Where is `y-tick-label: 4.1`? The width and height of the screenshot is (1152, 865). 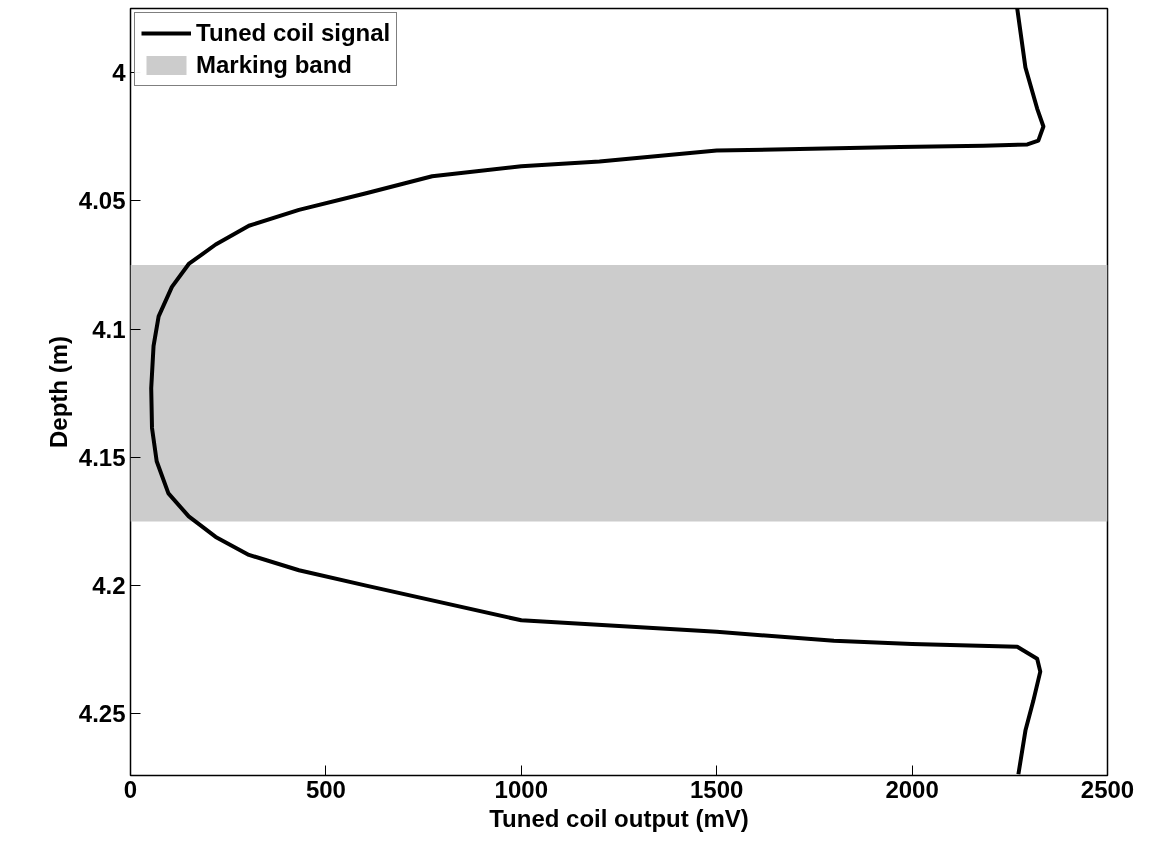
y-tick-label: 4.1 is located at coordinates (109, 329).